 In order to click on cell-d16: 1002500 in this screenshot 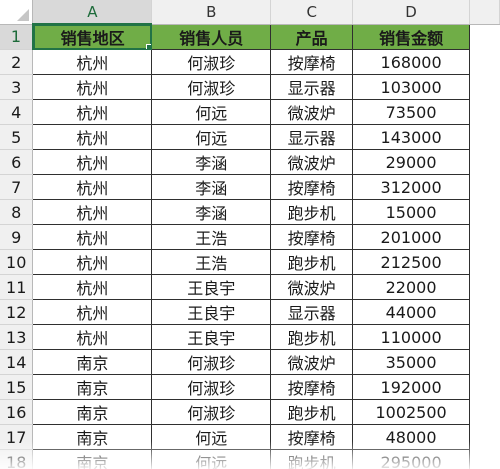, I will do `click(411, 412)`.